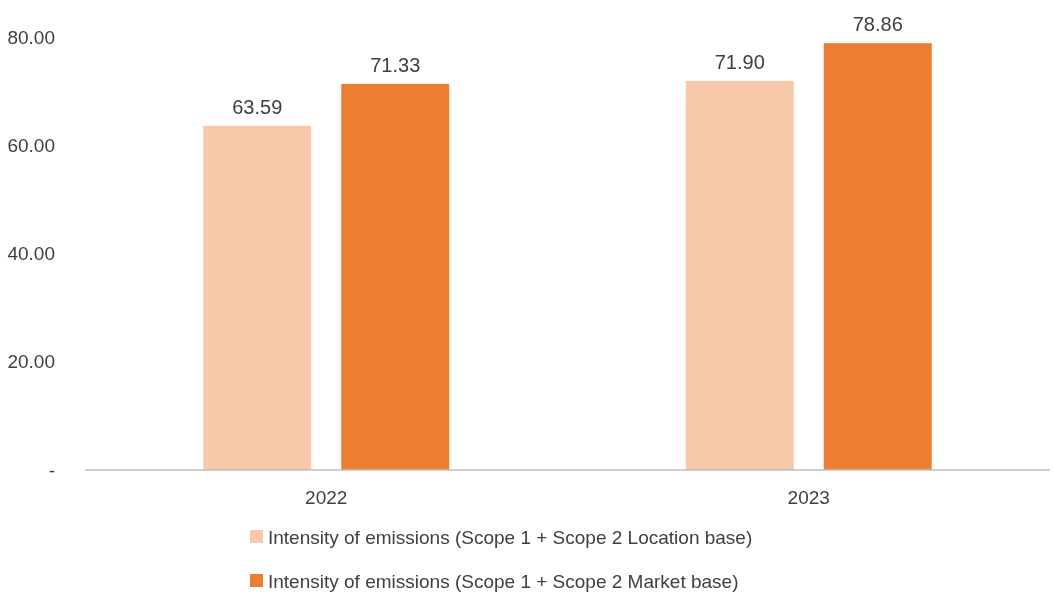  I want to click on x-tick-label: 2022, so click(326, 497).